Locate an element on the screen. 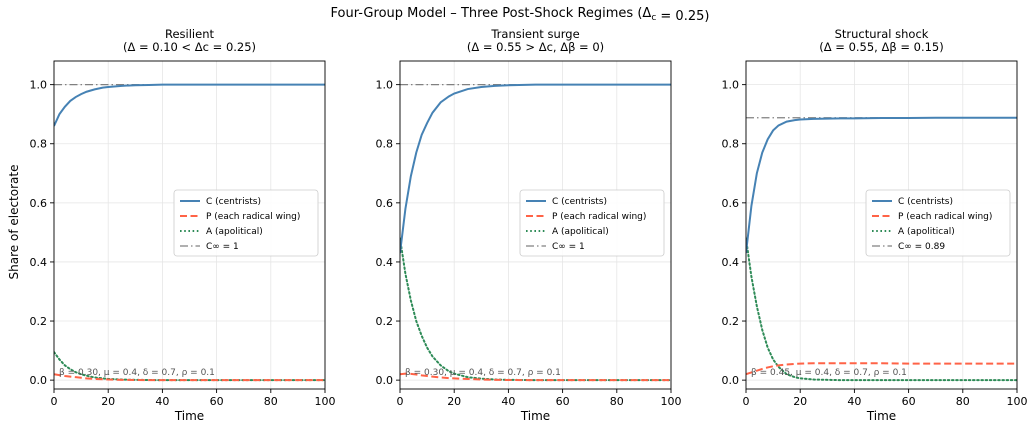 This screenshot has height=431, width=1031. panel-title: Transient surge is located at coordinates (534, 34).